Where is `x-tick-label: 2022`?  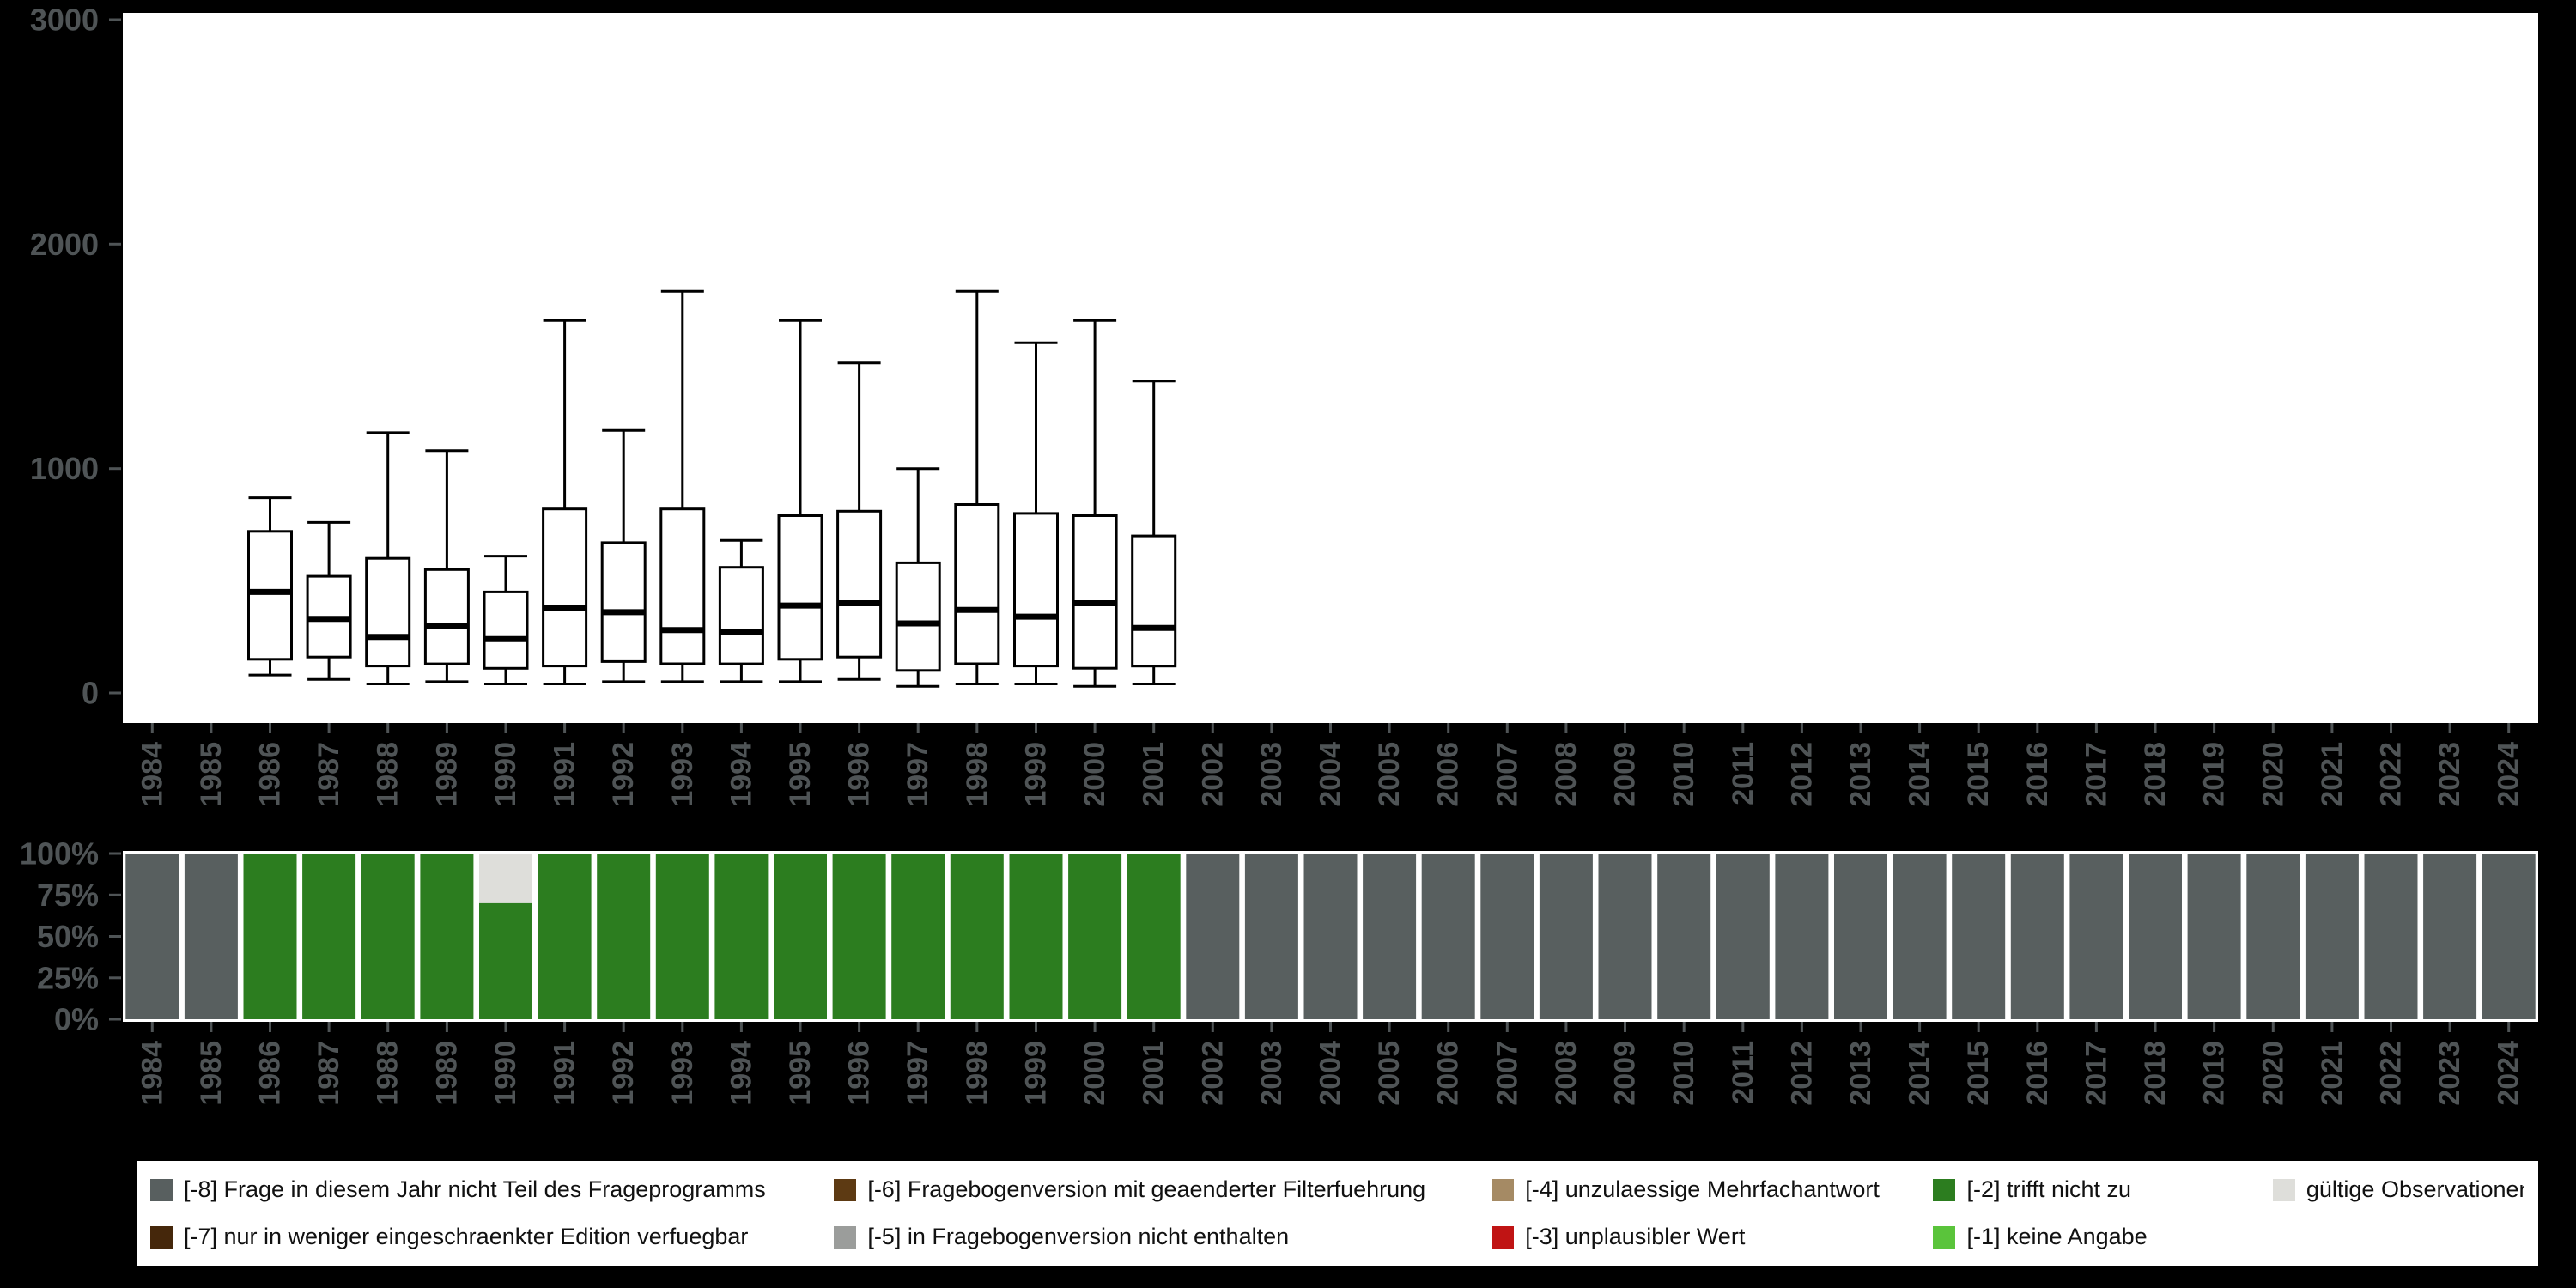 x-tick-label: 2022 is located at coordinates (2391, 775).